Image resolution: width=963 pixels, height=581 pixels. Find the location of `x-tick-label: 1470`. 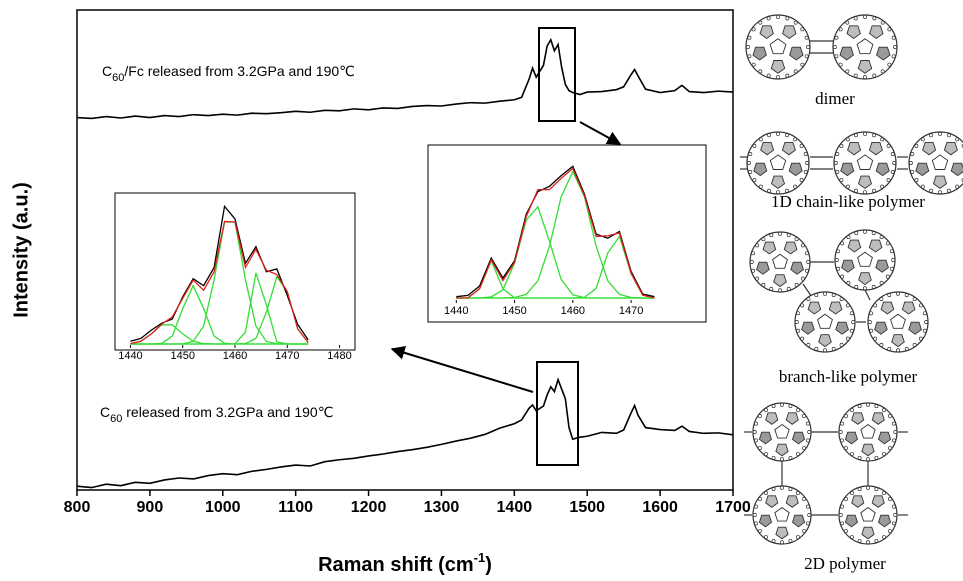

x-tick-label: 1470 is located at coordinates (287, 356).